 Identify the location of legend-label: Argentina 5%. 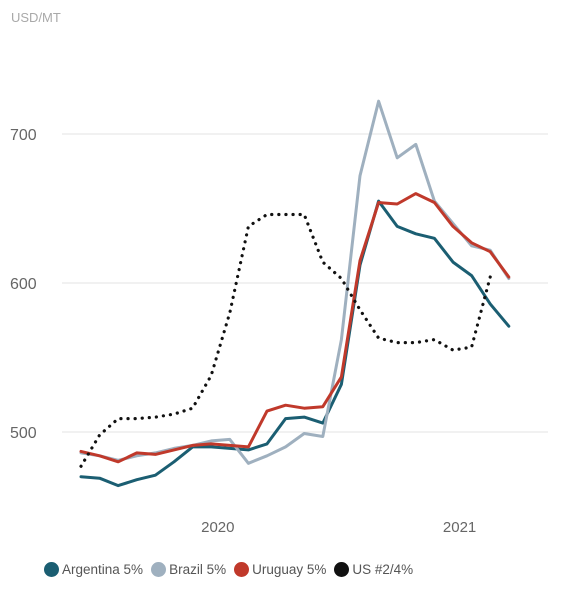
(103, 569).